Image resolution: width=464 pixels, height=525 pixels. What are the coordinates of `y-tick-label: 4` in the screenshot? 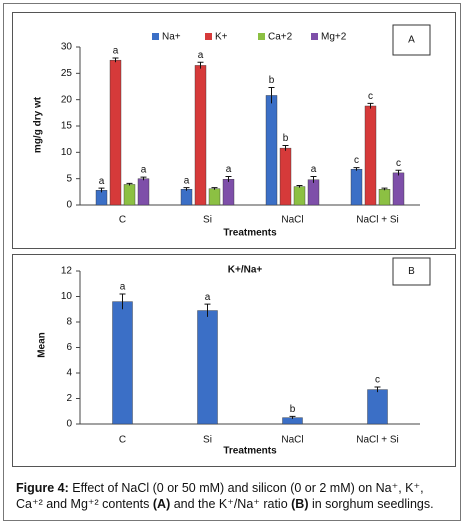 It's located at (69, 373).